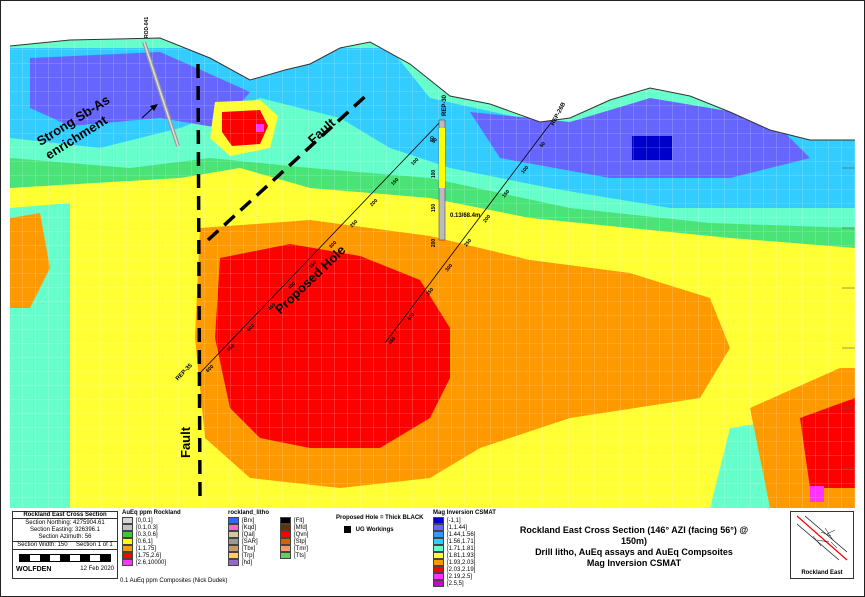 This screenshot has width=865, height=597. Describe the element at coordinates (434, 173) in the screenshot. I see `depth-label: 100` at that location.